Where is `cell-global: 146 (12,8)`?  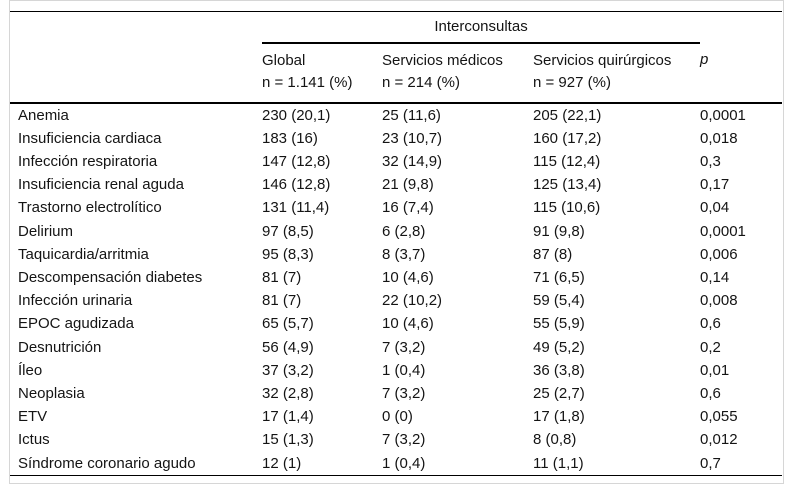 cell-global: 146 (12,8) is located at coordinates (296, 185).